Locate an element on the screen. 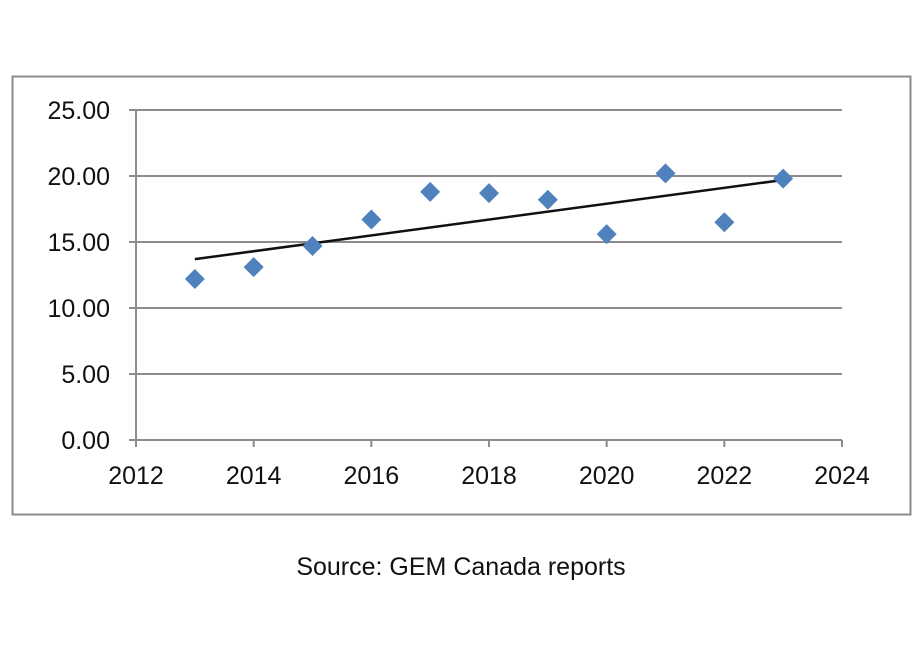  data-points is located at coordinates (489, 226).